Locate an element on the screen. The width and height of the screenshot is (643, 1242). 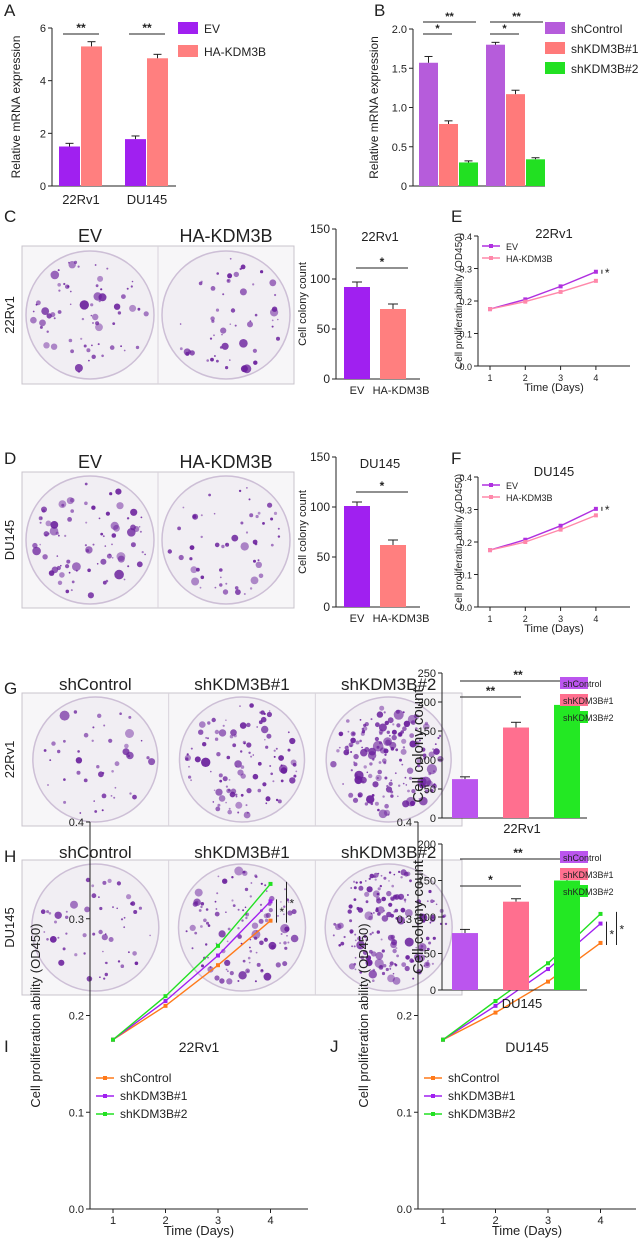
x-tick-label: 1 is located at coordinates (113, 1221).